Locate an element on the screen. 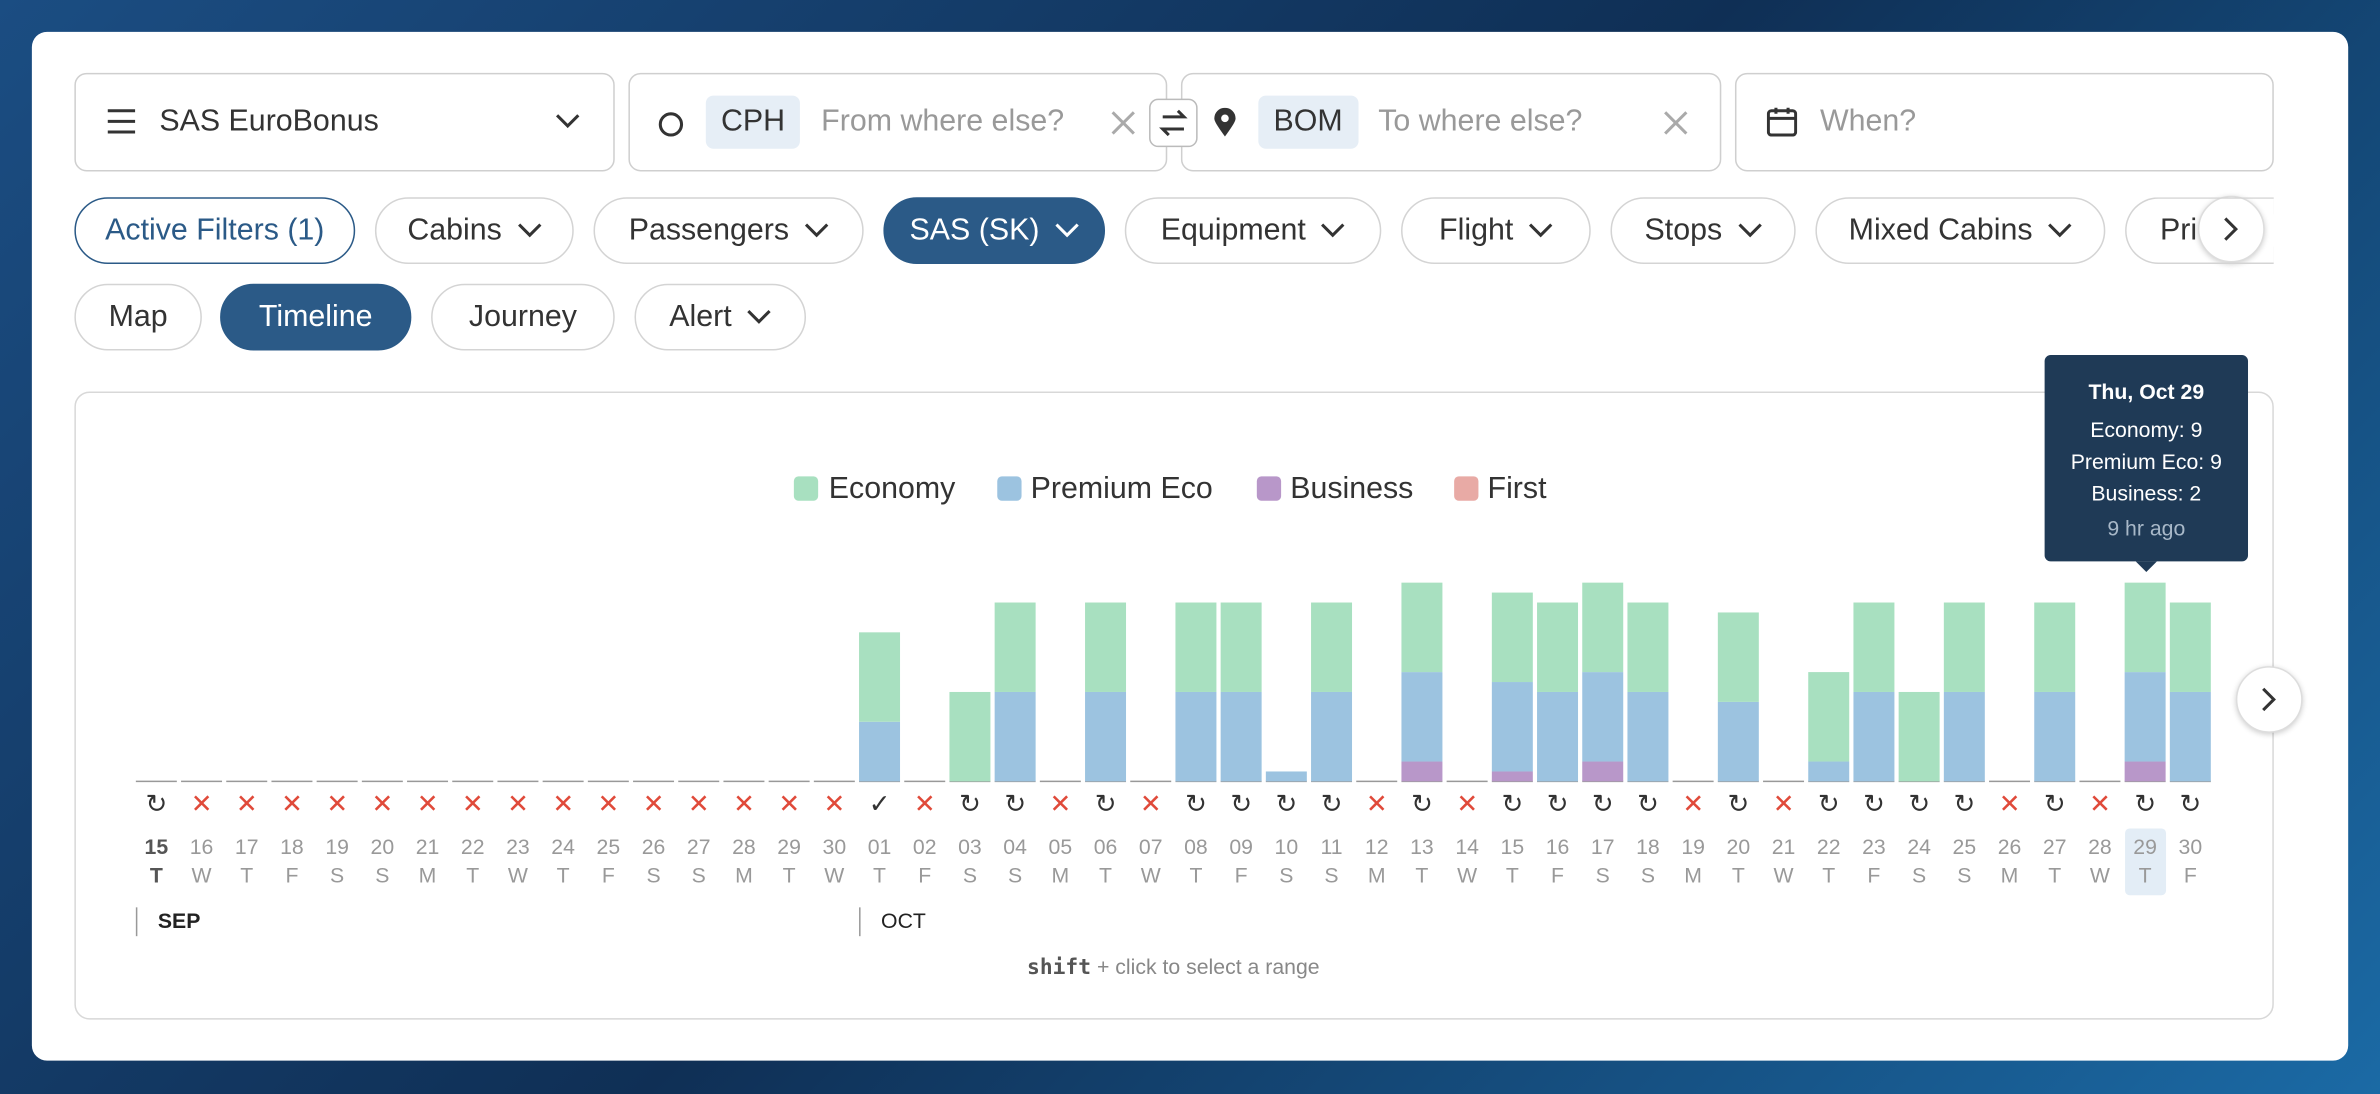  day-label: 07 is located at coordinates (1151, 847).